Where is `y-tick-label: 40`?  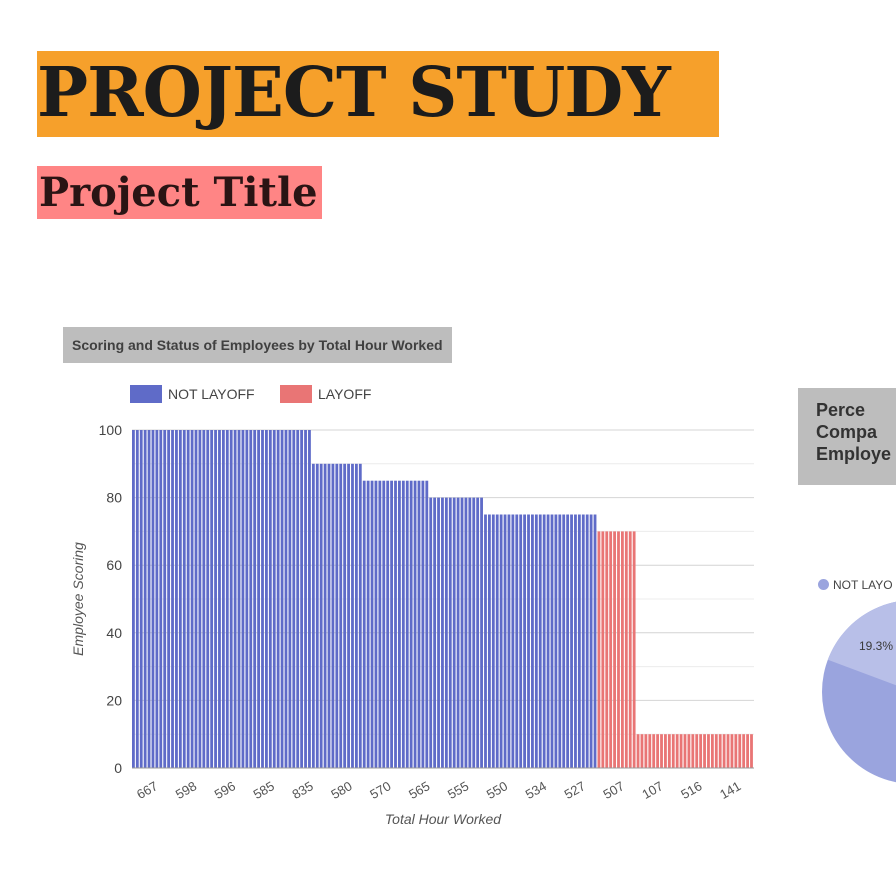
y-tick-label: 40 is located at coordinates (114, 633).